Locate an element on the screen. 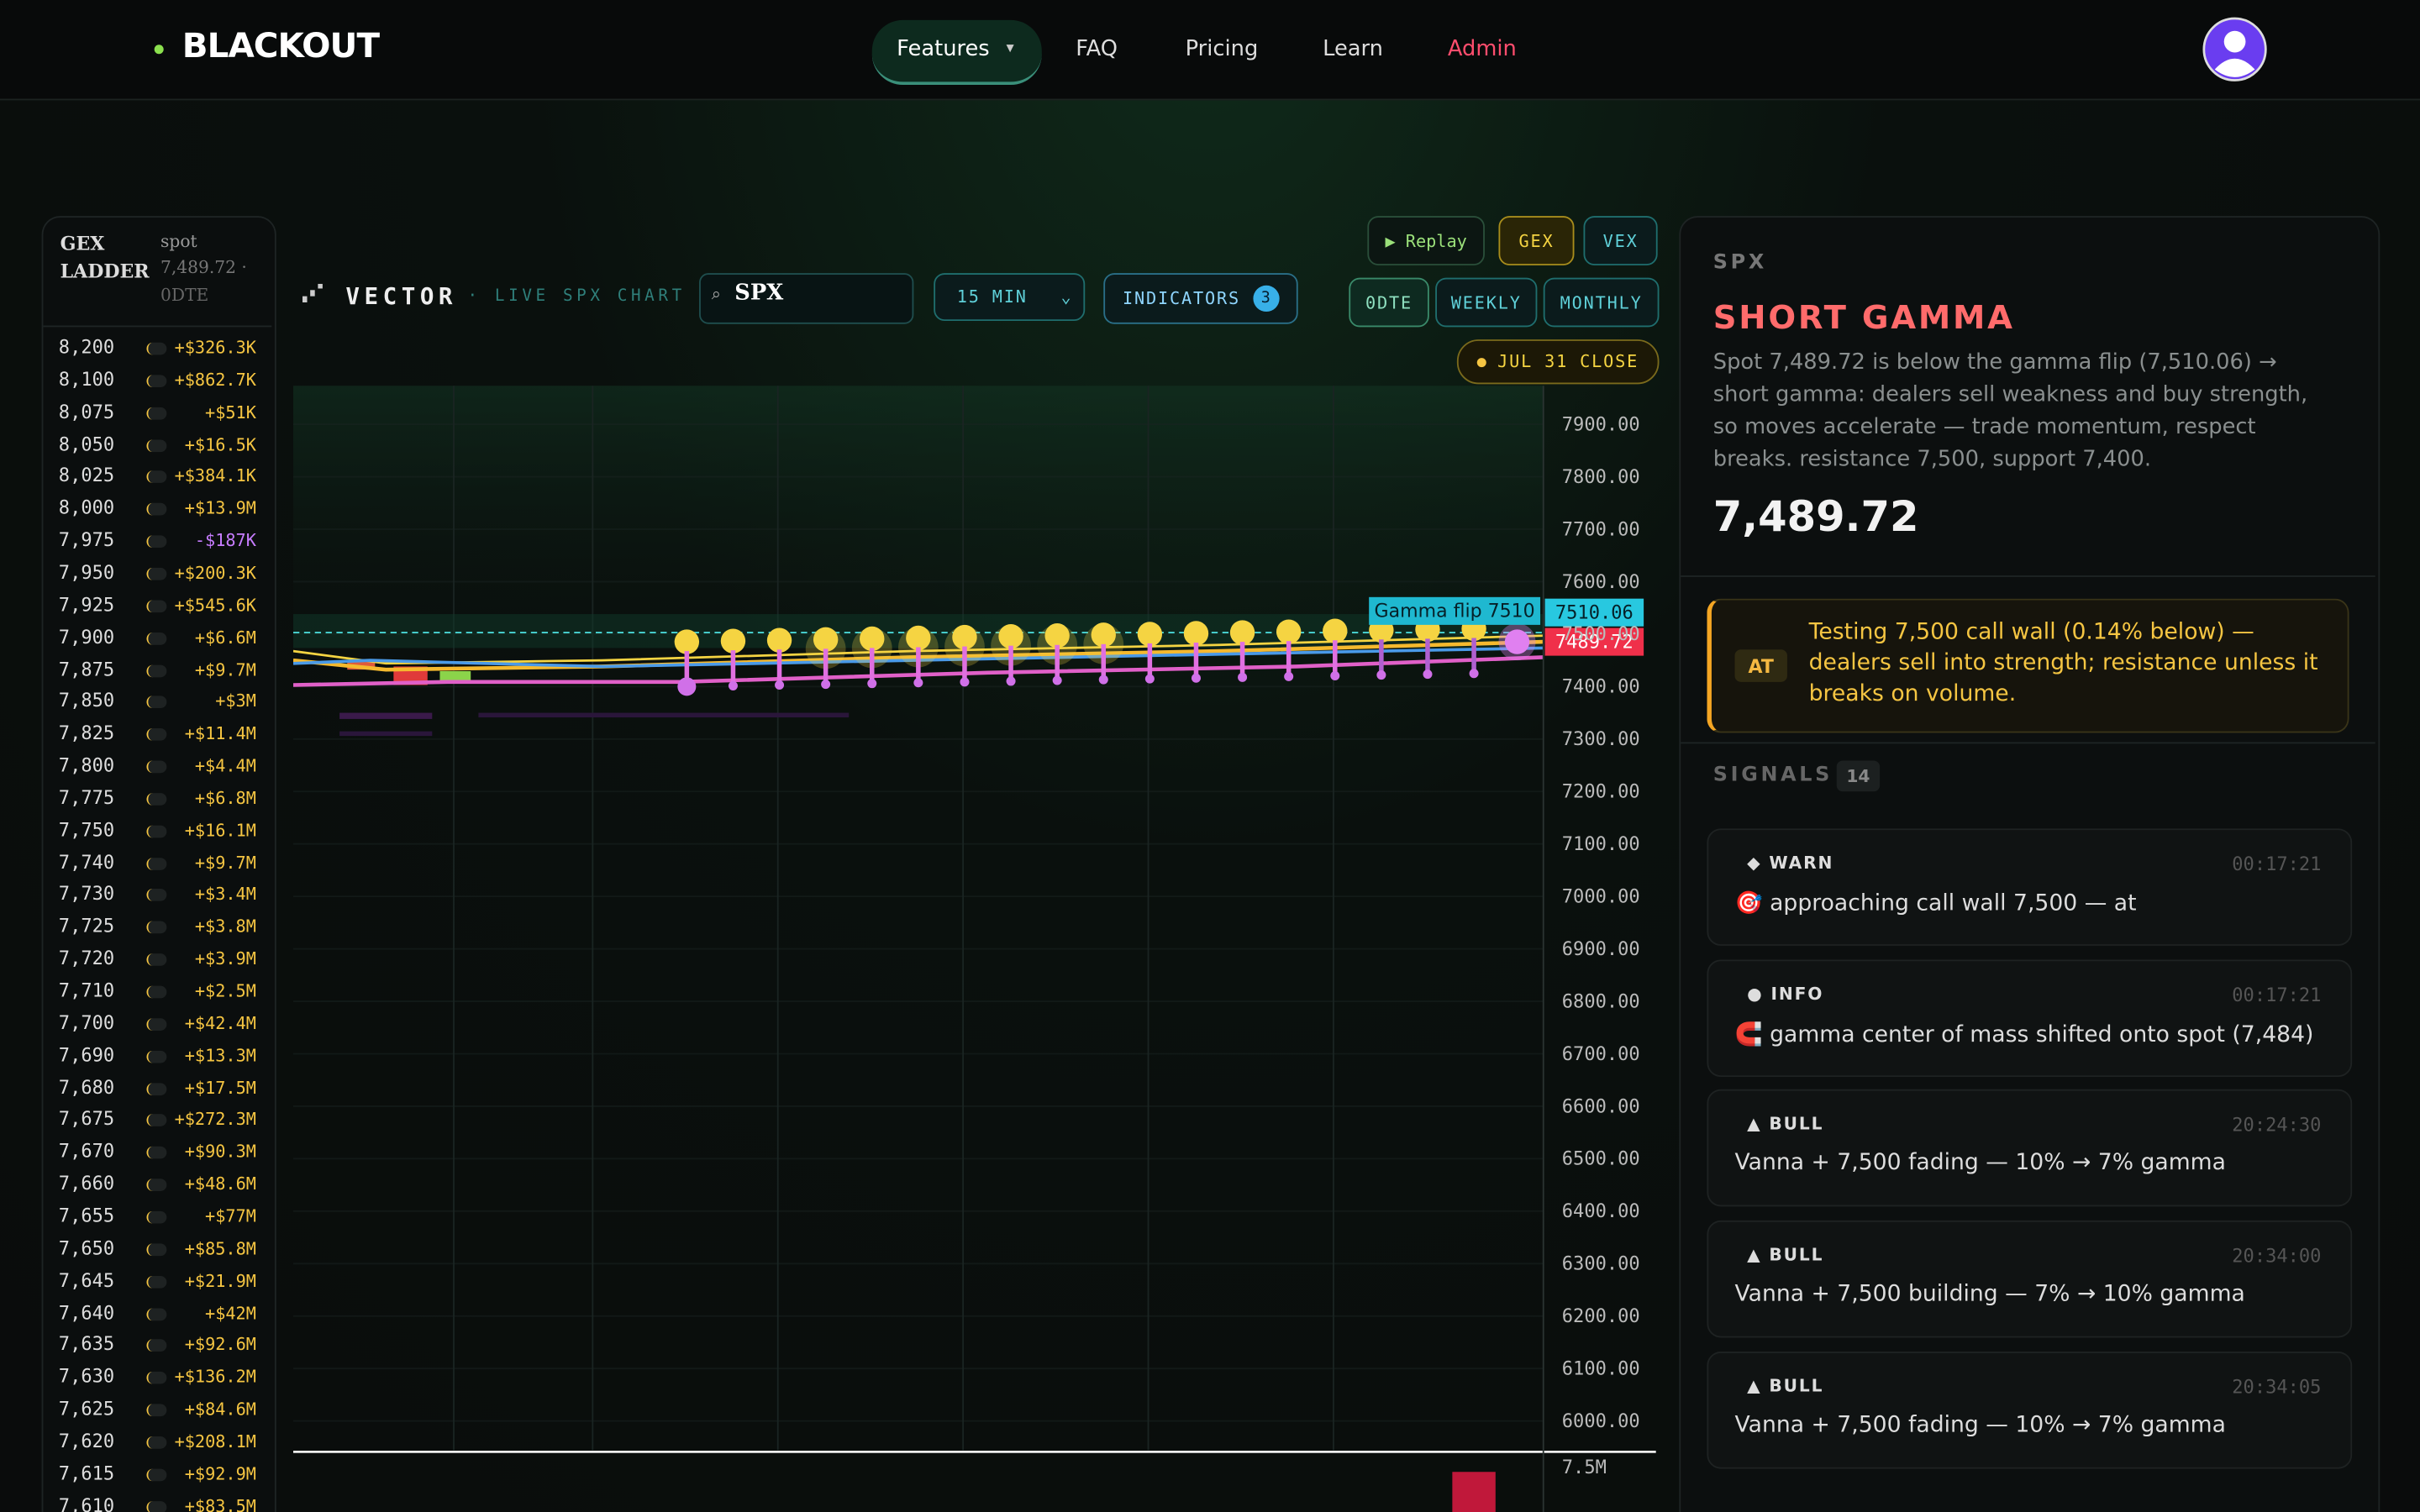  strike: 7,700 is located at coordinates (86, 1022).